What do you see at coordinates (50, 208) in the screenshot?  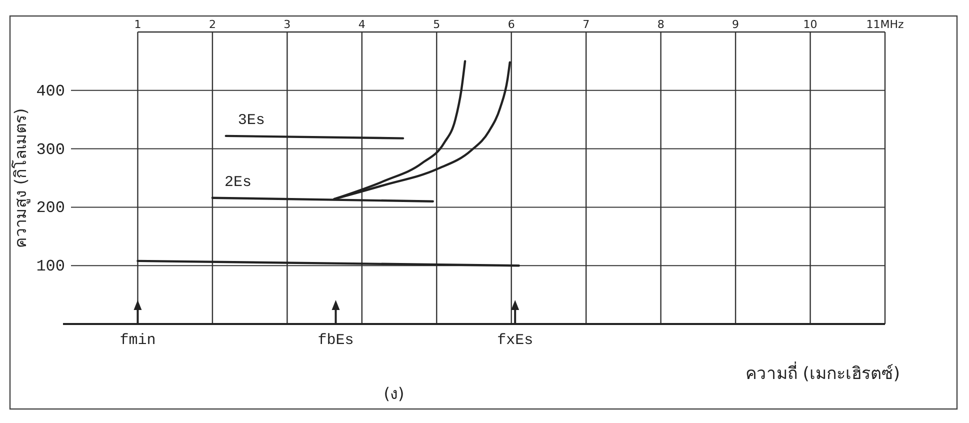 I see `y-tick-label: 200` at bounding box center [50, 208].